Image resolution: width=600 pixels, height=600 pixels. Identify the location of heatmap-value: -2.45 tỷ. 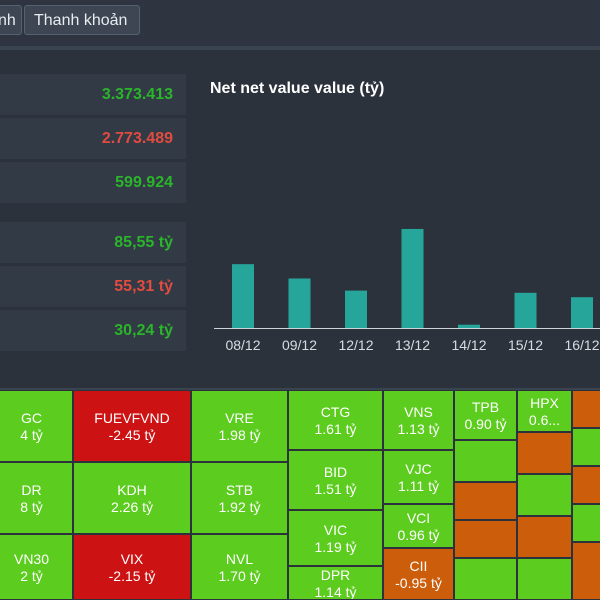
(132, 435).